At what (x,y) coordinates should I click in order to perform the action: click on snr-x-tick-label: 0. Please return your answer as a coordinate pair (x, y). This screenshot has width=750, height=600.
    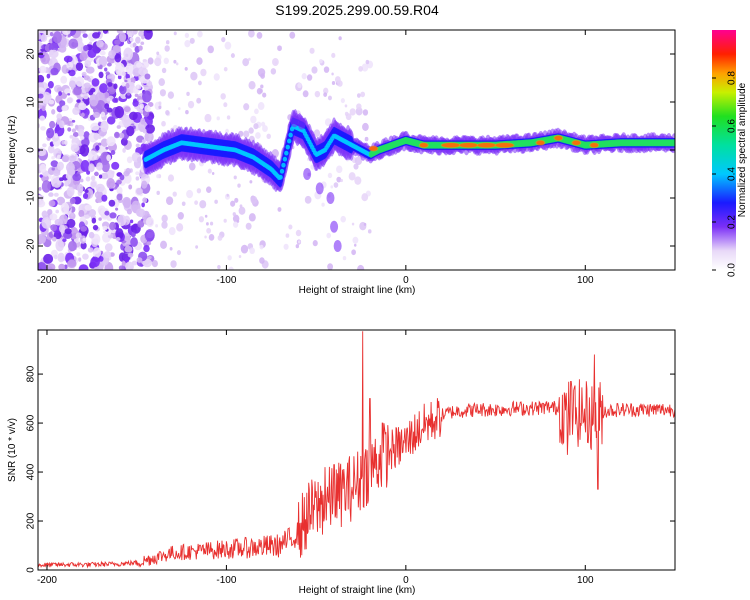
    Looking at the image, I should click on (406, 580).